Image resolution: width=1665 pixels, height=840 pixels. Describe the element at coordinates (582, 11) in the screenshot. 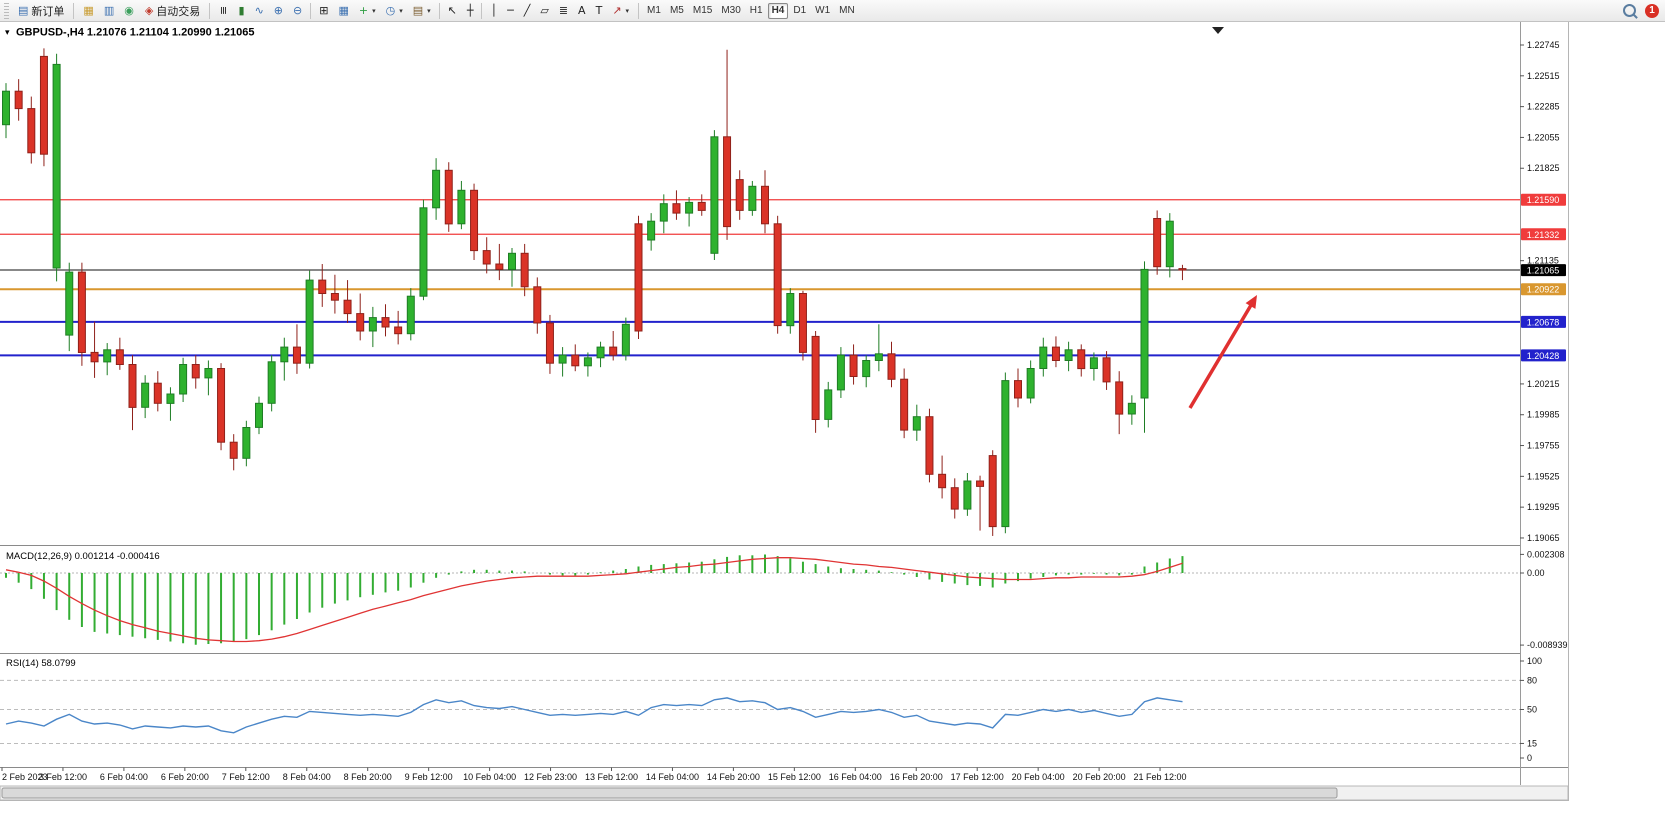

I see `text-button: A` at that location.